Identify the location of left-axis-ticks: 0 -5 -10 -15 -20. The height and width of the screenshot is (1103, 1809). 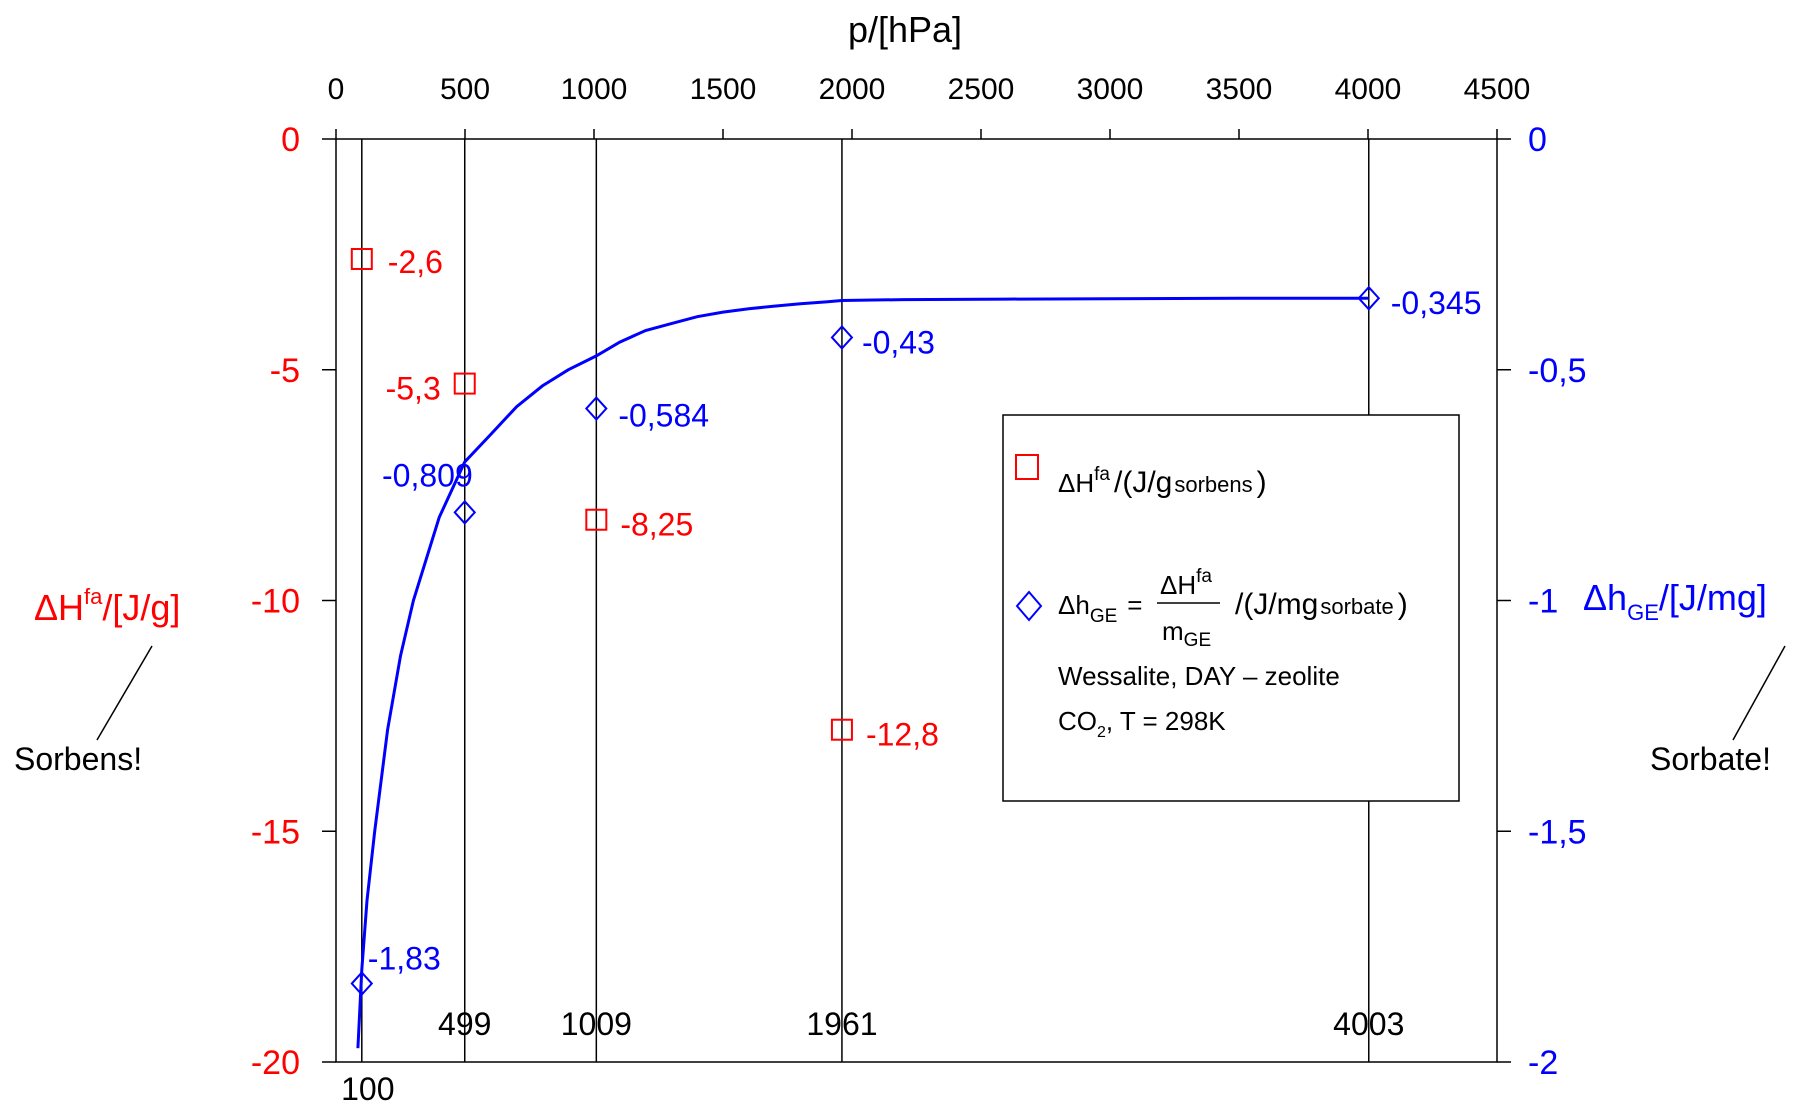
(293, 601).